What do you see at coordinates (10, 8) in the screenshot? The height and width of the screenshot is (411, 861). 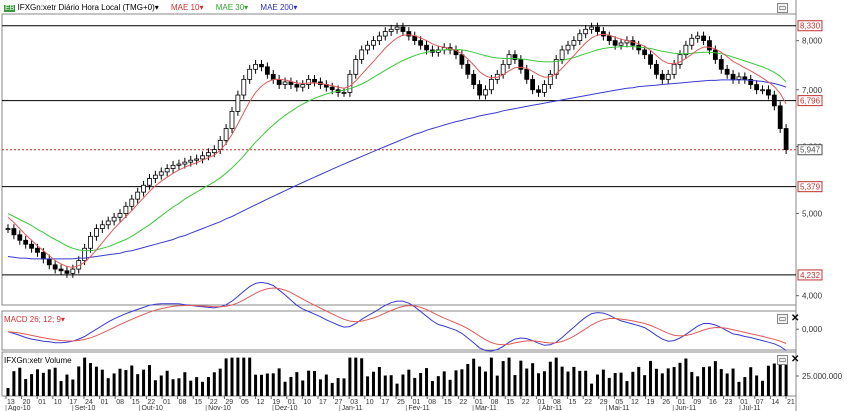 I see `symbol-icon: EB` at bounding box center [10, 8].